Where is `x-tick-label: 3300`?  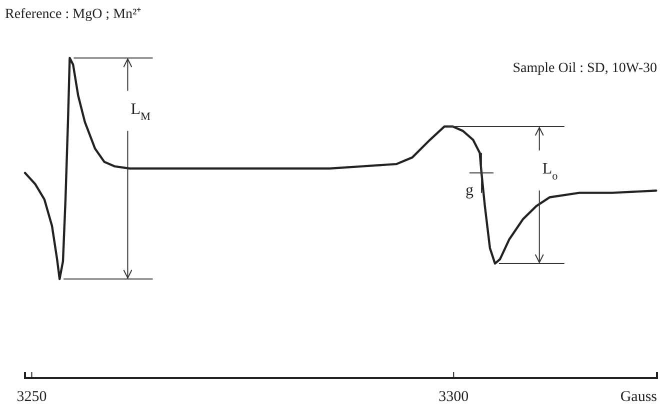 x-tick-label: 3300 is located at coordinates (453, 397).